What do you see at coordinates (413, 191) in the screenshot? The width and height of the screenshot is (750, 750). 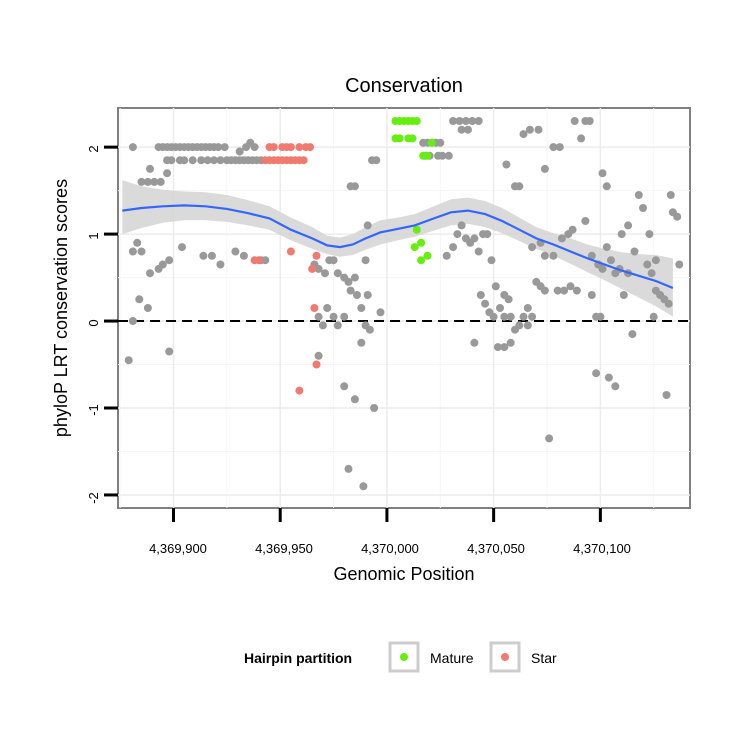 I see `points-mature-series` at bounding box center [413, 191].